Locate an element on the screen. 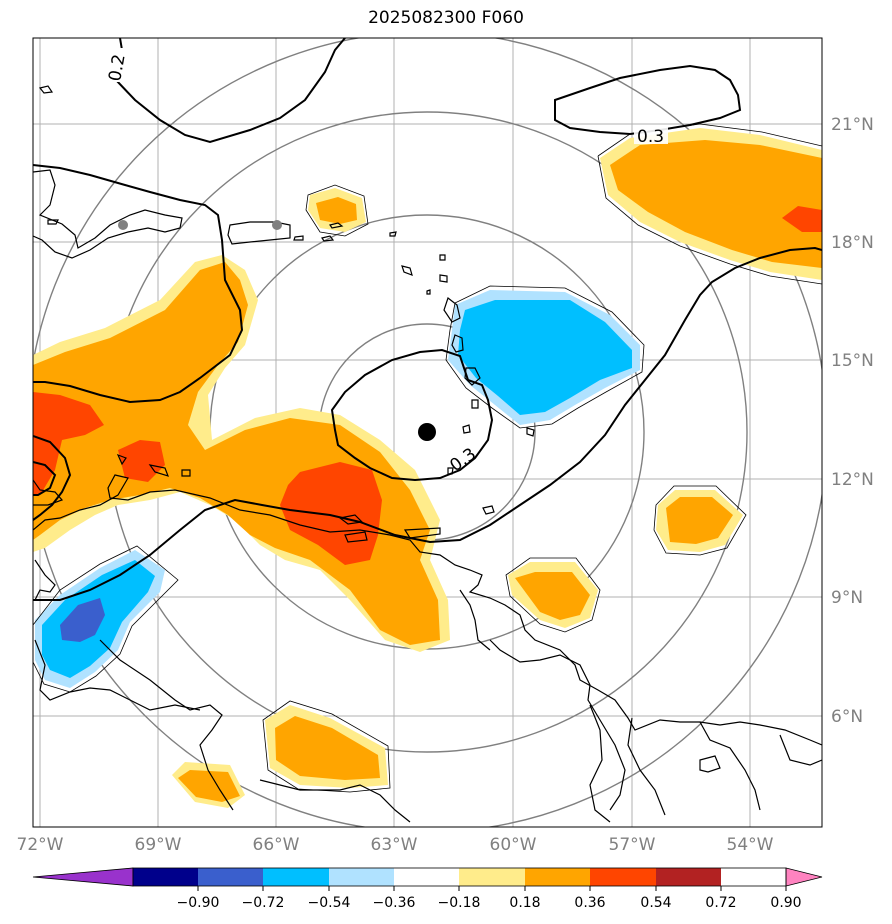 This screenshot has width=892, height=924. latitude-labels: 21°N 18°N 15°N 12°N 9°N 6°N is located at coordinates (852, 421).